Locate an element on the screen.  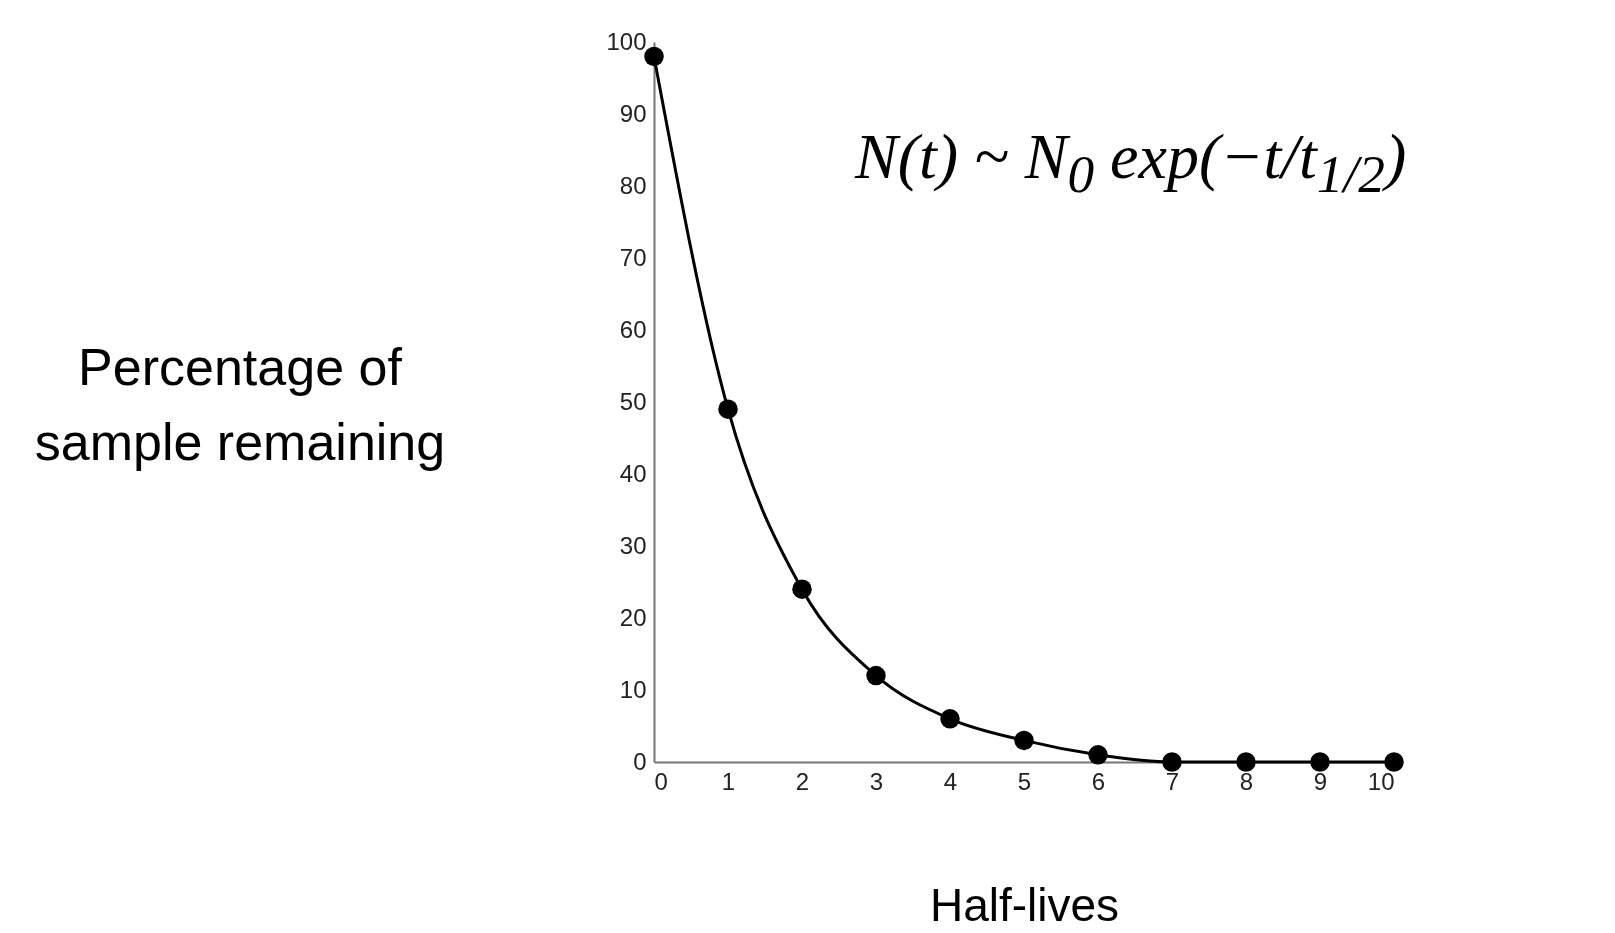
x-tick-label: 7 is located at coordinates (1172, 781).